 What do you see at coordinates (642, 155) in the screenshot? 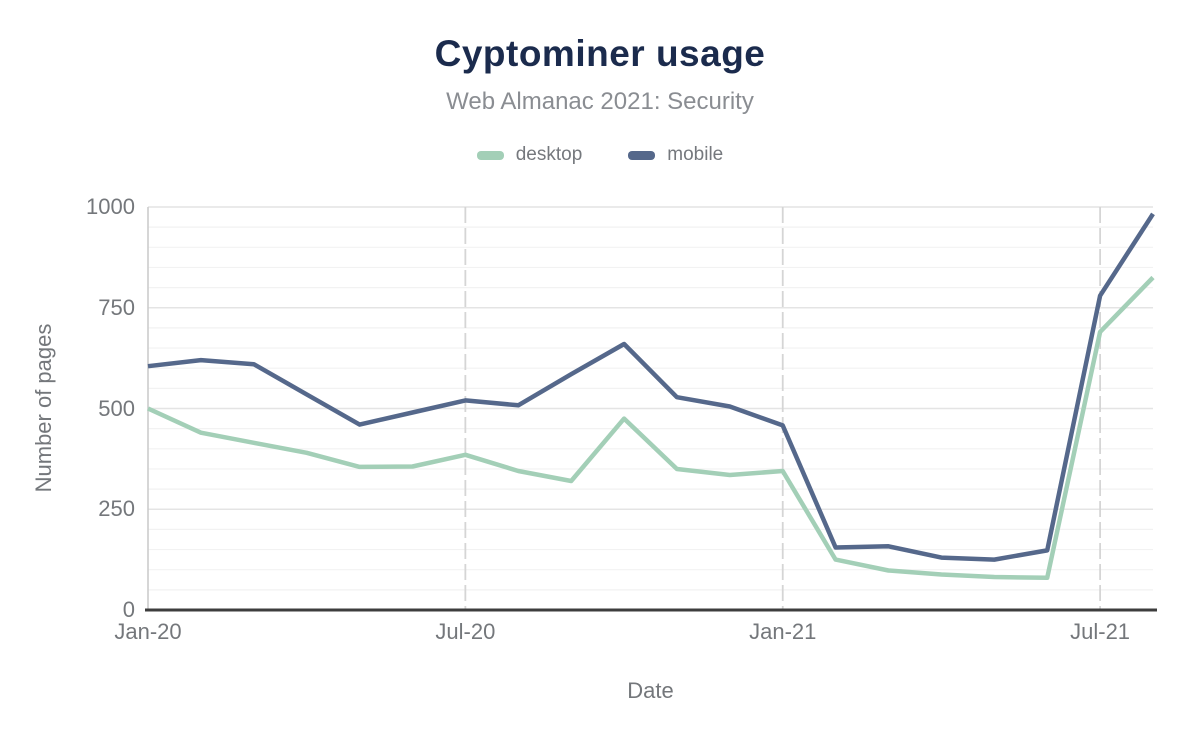
I see `mobile-series-swatch-icon` at bounding box center [642, 155].